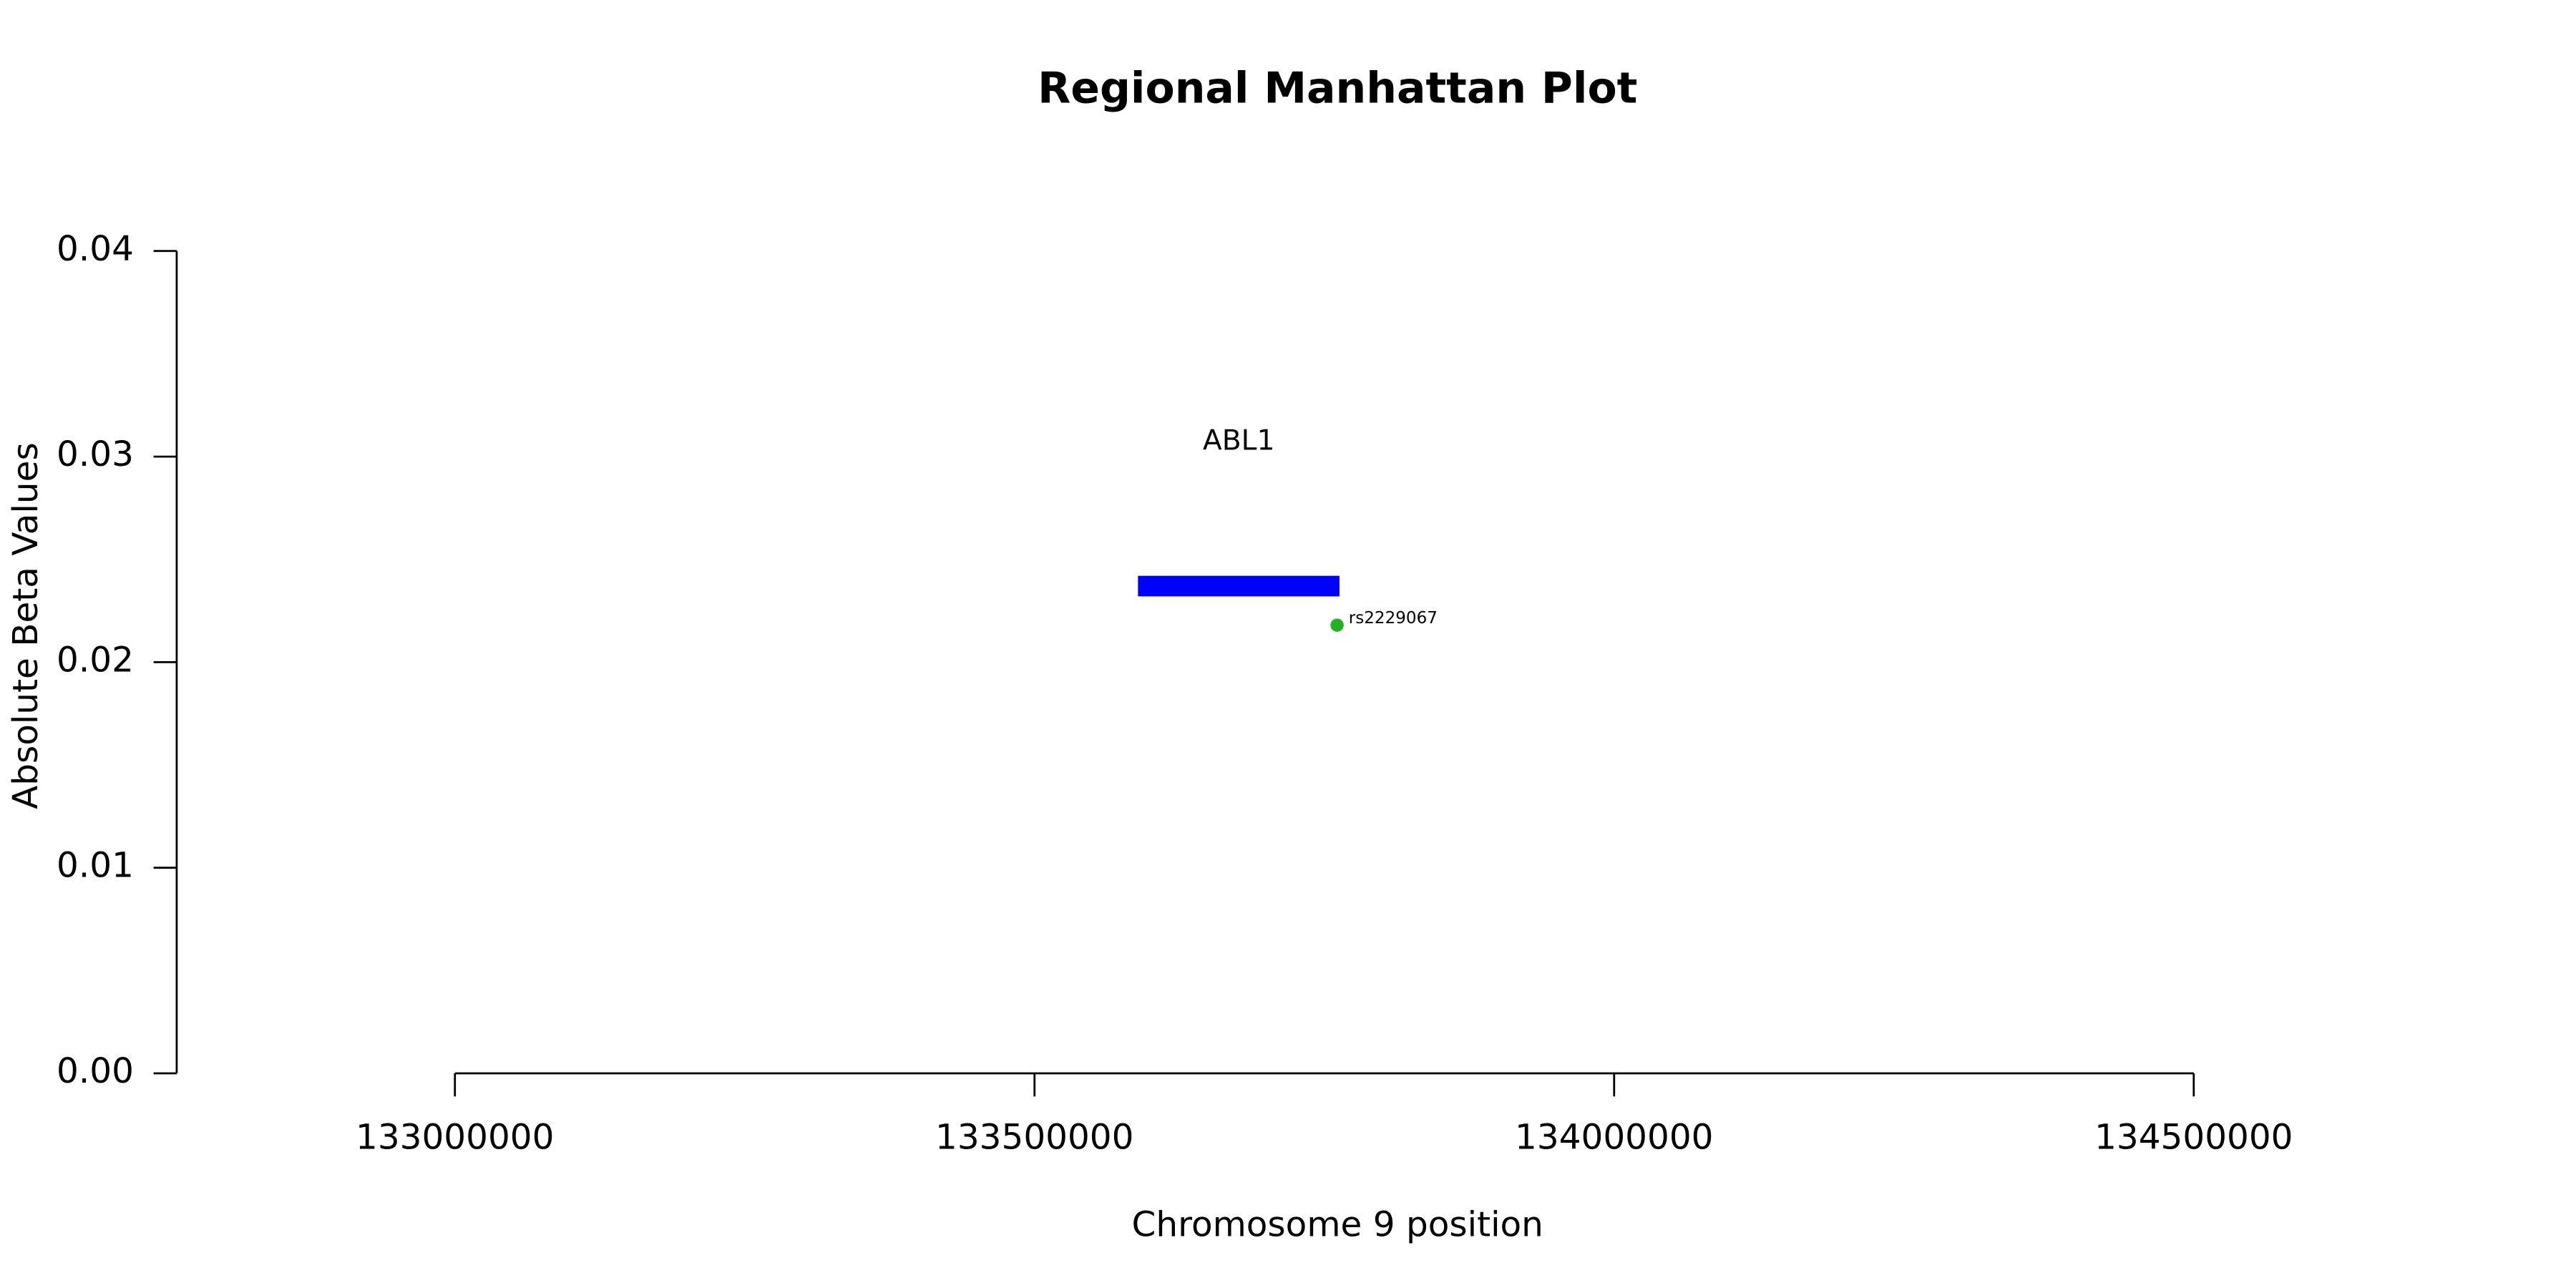 This screenshot has height=1288, width=2576. Describe the element at coordinates (2193, 1137) in the screenshot. I see `x-tick-label: 134500000` at that location.